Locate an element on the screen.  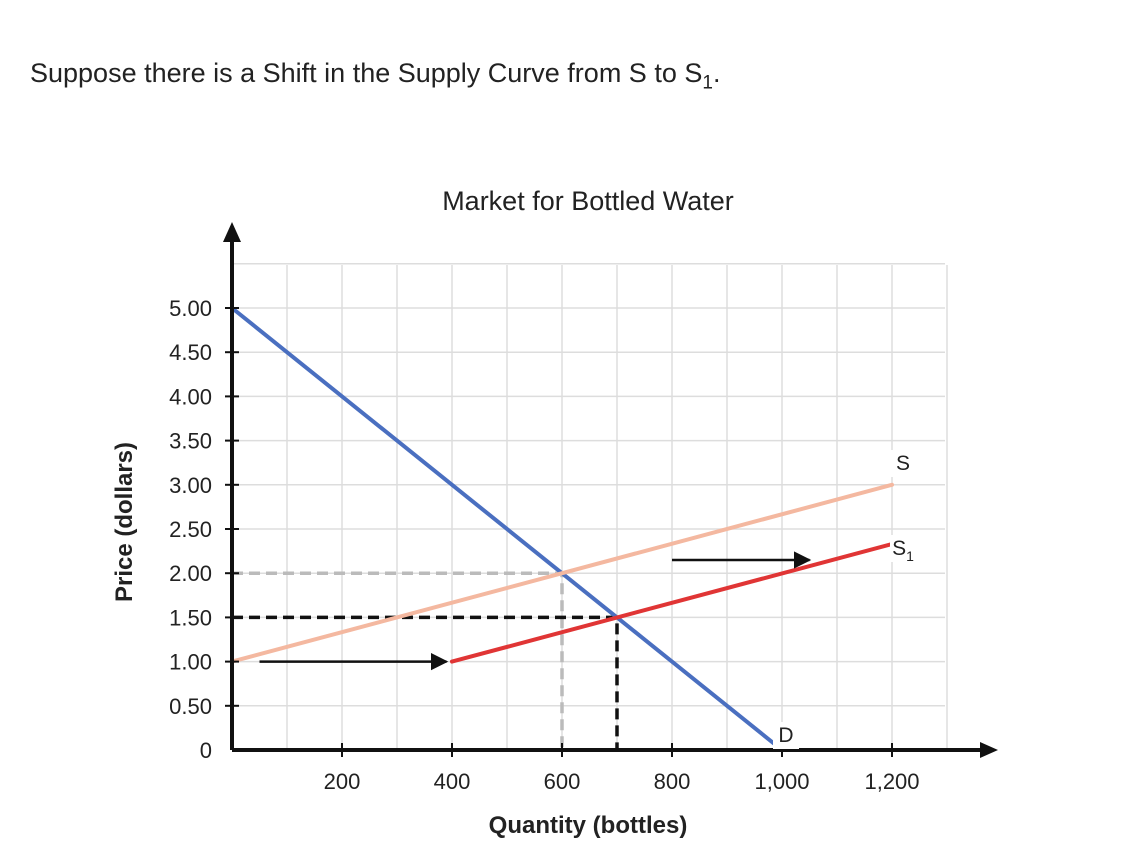
y-tick-label: 2.50 is located at coordinates (190, 529).